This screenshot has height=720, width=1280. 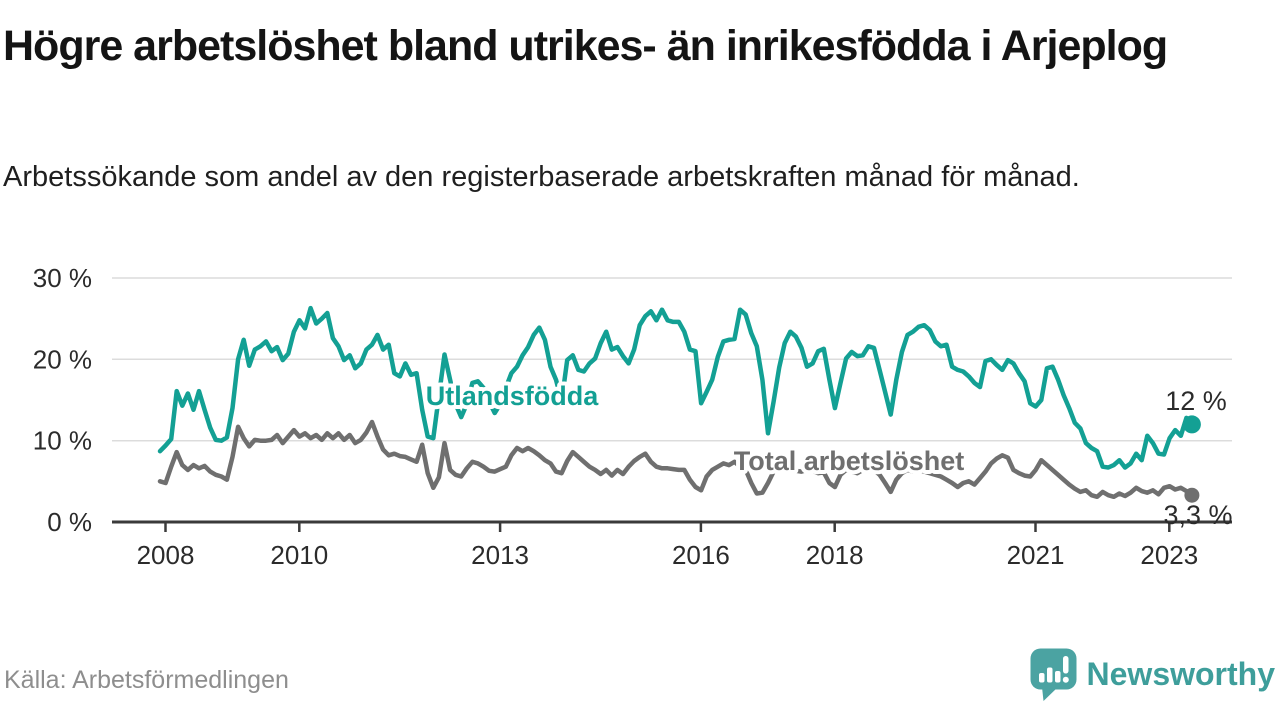 I want to click on source-note: Källa: Arbetsförmedlingen, so click(x=146, y=680).